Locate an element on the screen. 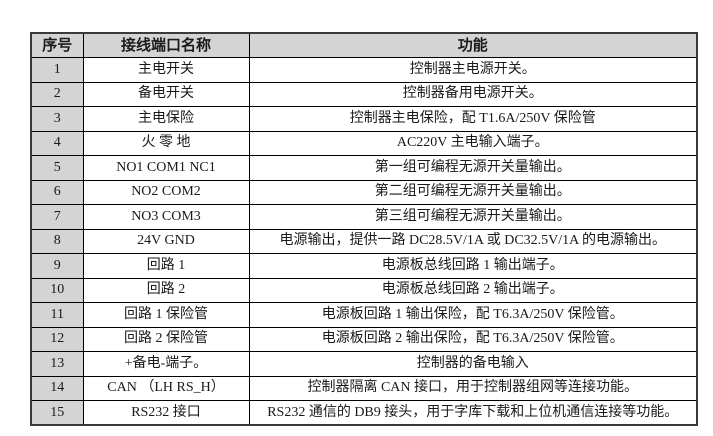 The image size is (713, 436). cell-function: 电源板回路 1 输出保险，配 T6.3A/250V 保险管。 is located at coordinates (473, 315).